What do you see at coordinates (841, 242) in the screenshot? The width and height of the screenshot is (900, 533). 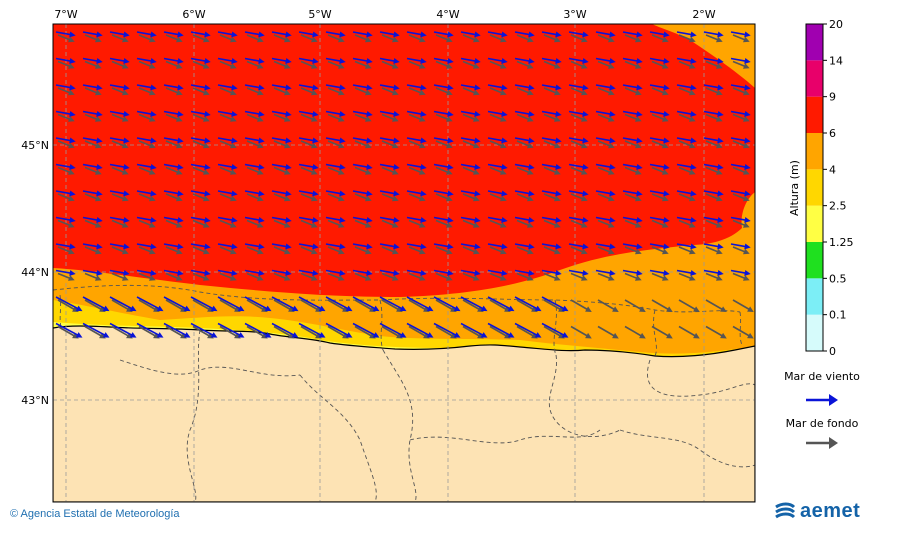 I see `colorbar-level-label: 1.25` at bounding box center [841, 242].